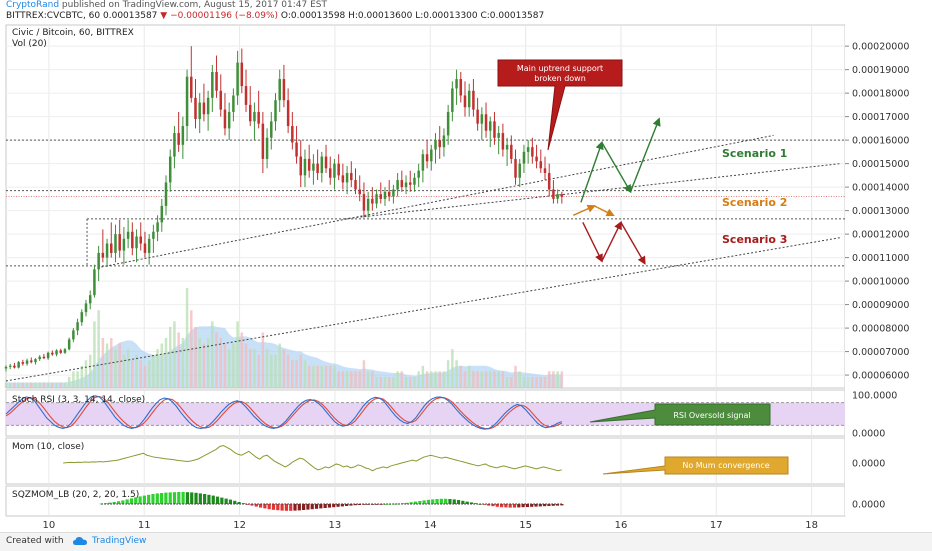 The image size is (932, 551). What do you see at coordinates (716, 525) in the screenshot?
I see `x-tick-label: 17` at bounding box center [716, 525].